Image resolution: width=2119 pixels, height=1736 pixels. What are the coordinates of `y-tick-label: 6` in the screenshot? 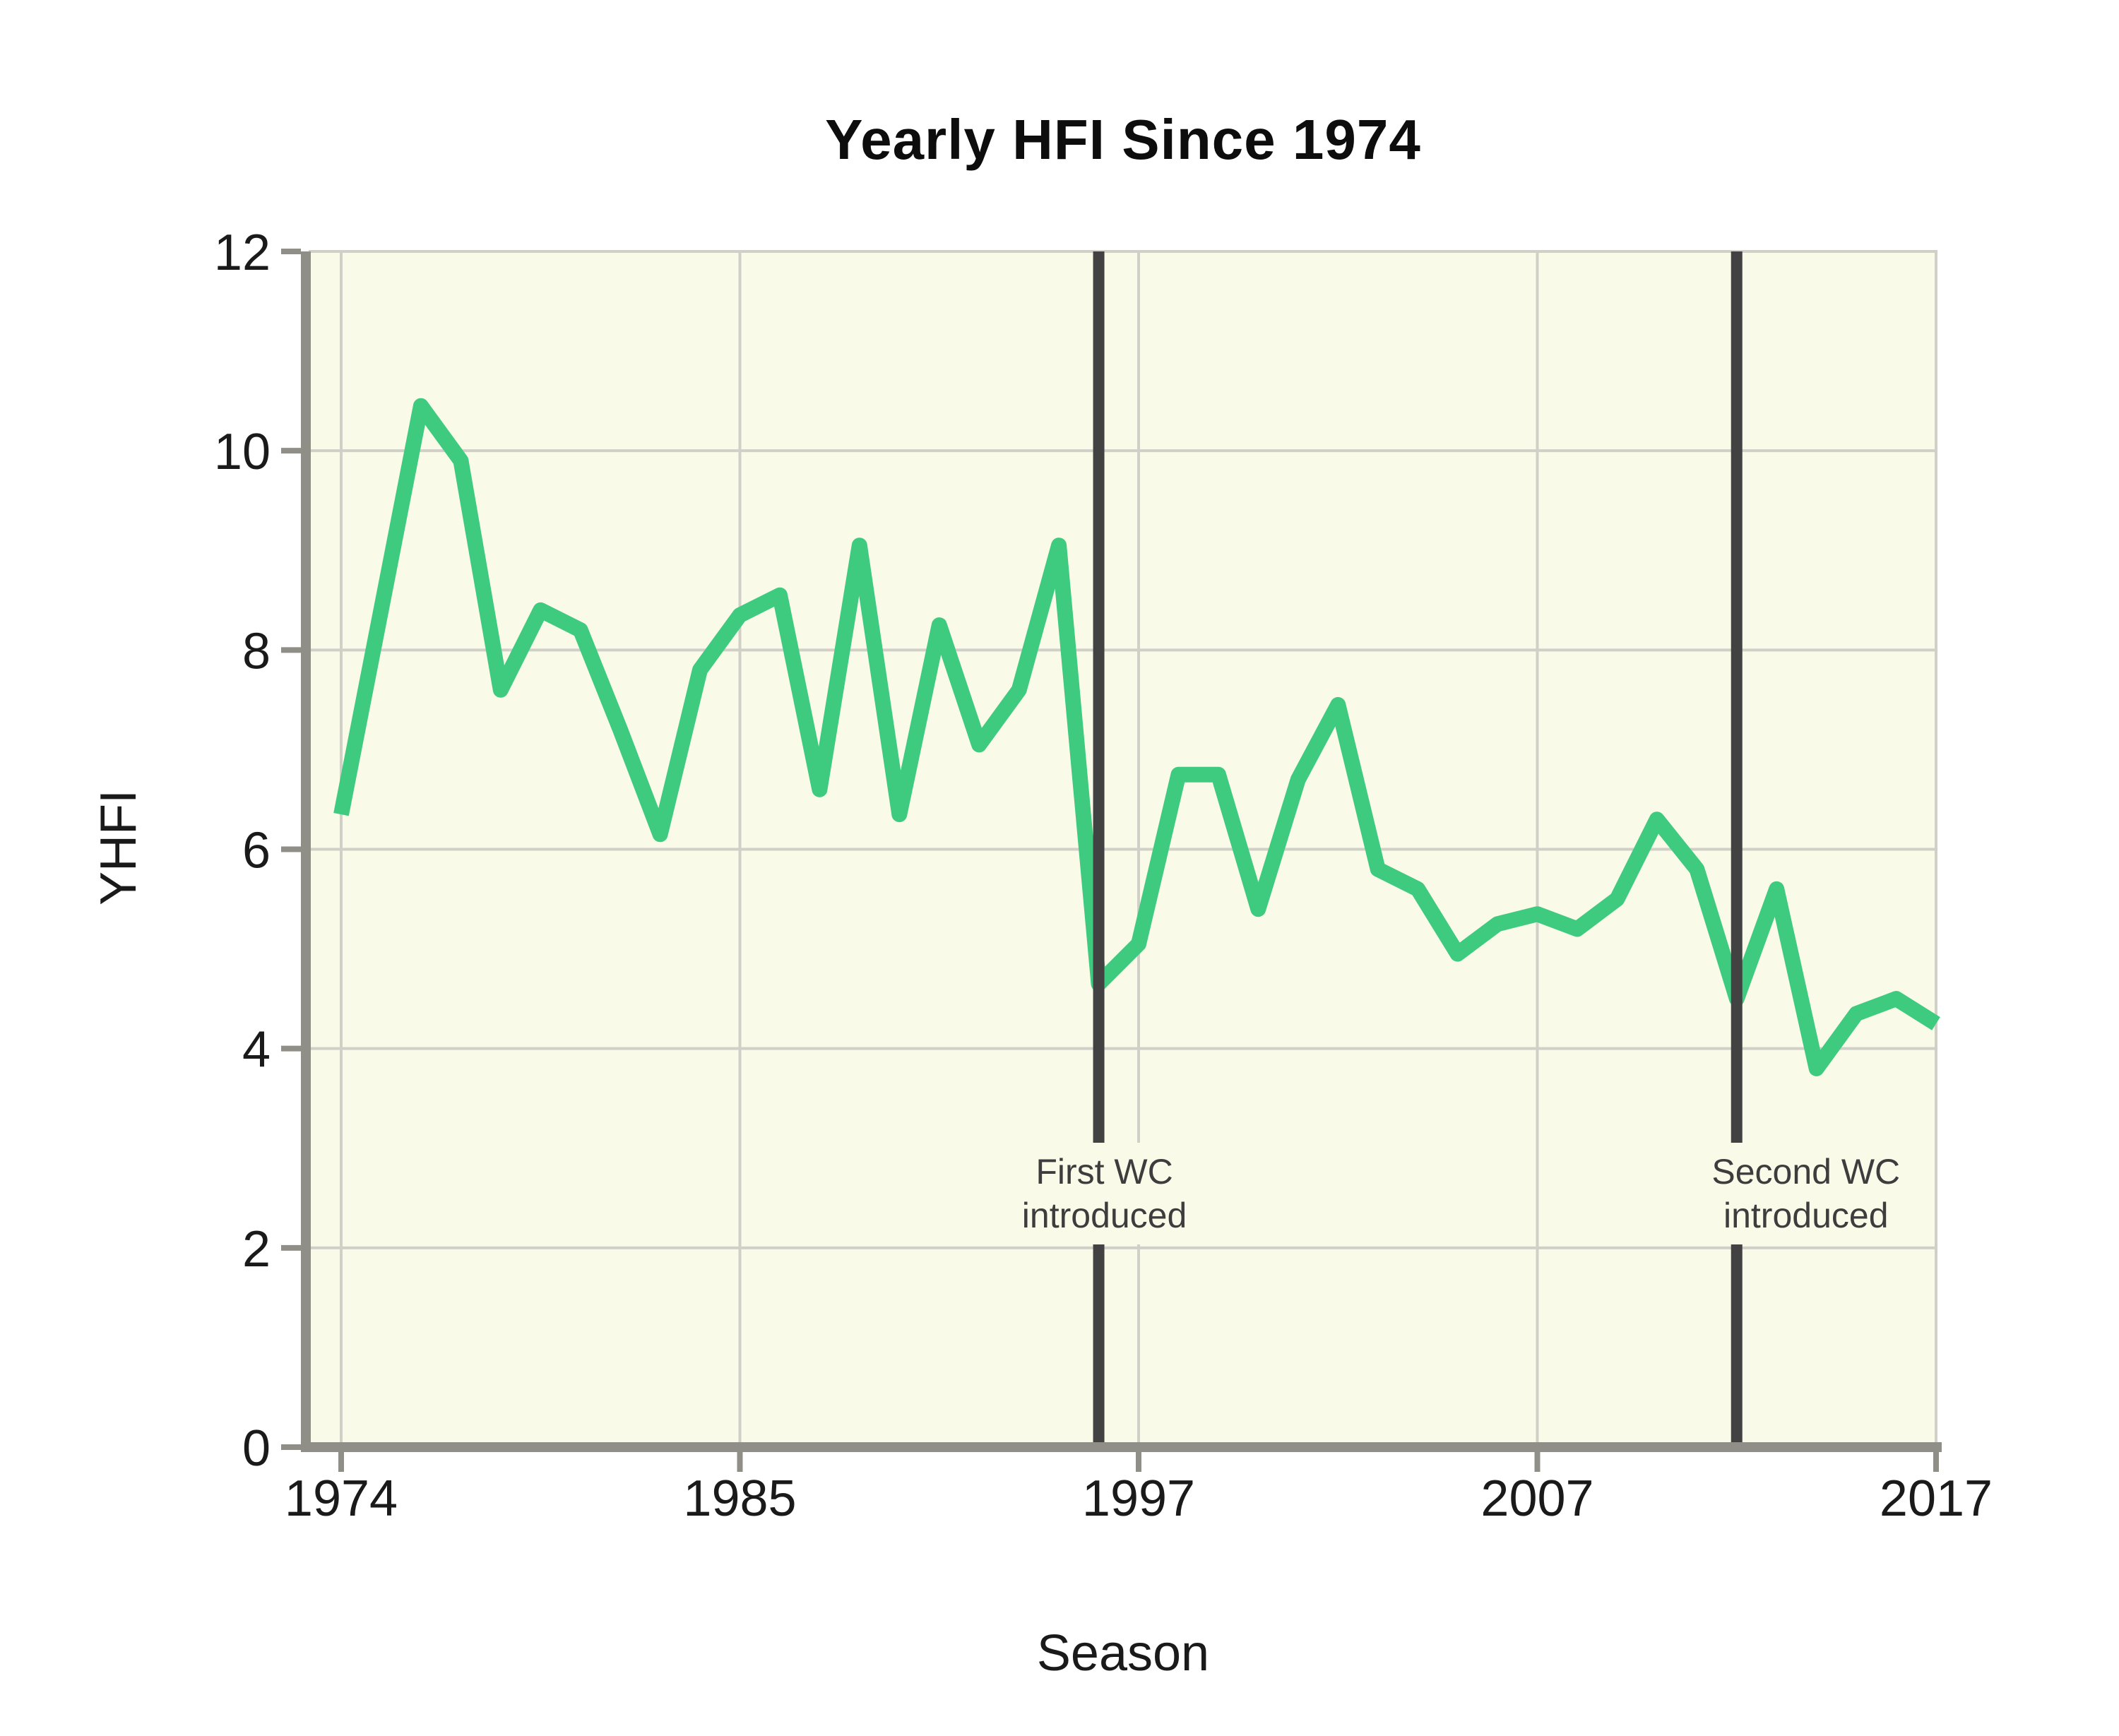 It's located at (256, 851).